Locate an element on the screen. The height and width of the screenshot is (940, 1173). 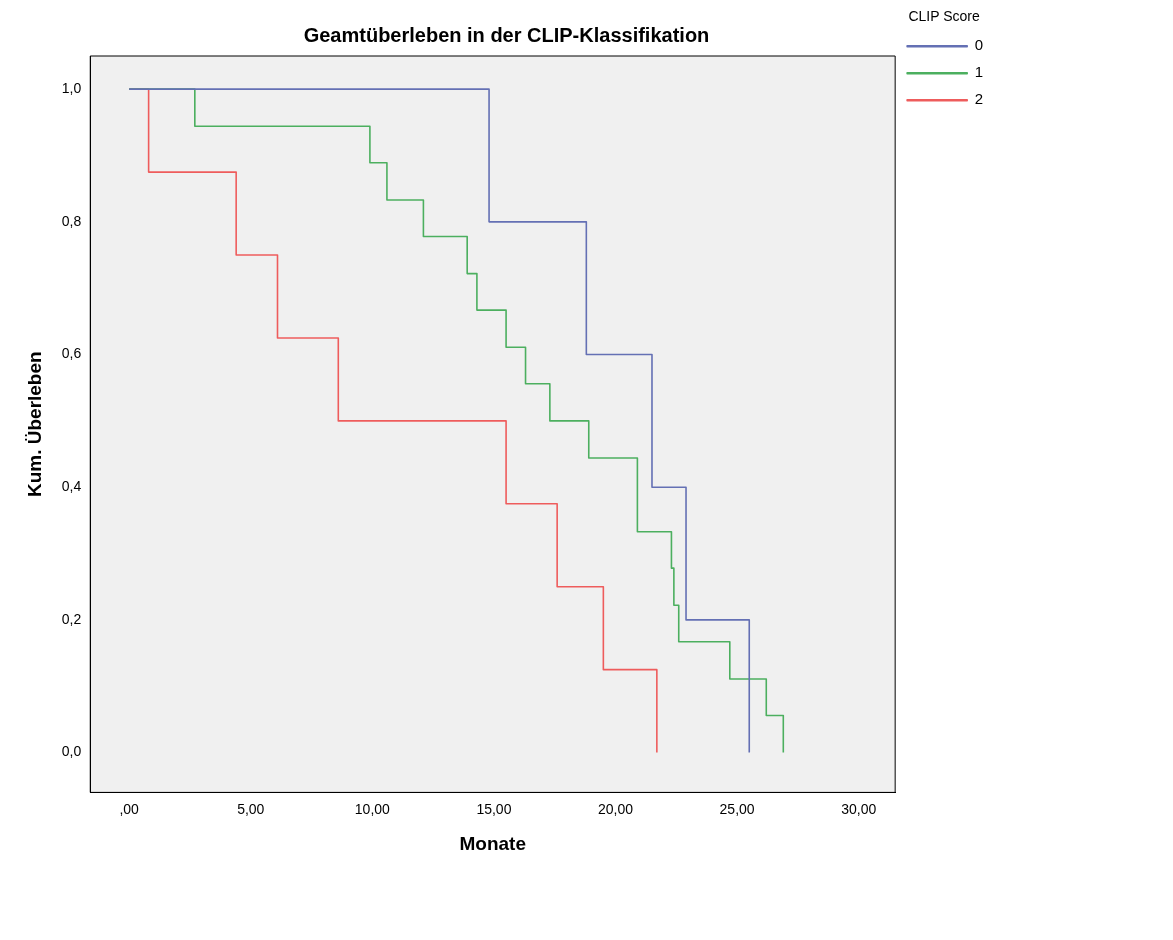
legend-label: 1 is located at coordinates (978, 72).